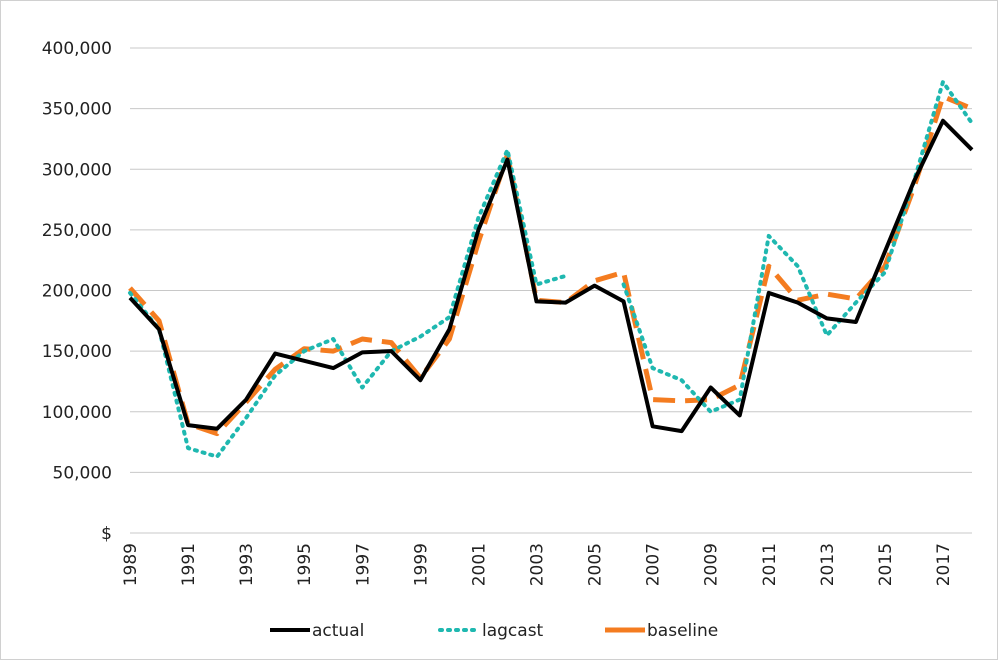 Image resolution: width=999 pixels, height=661 pixels. What do you see at coordinates (886, 564) in the screenshot?
I see `x-tick-label: 2015` at bounding box center [886, 564].